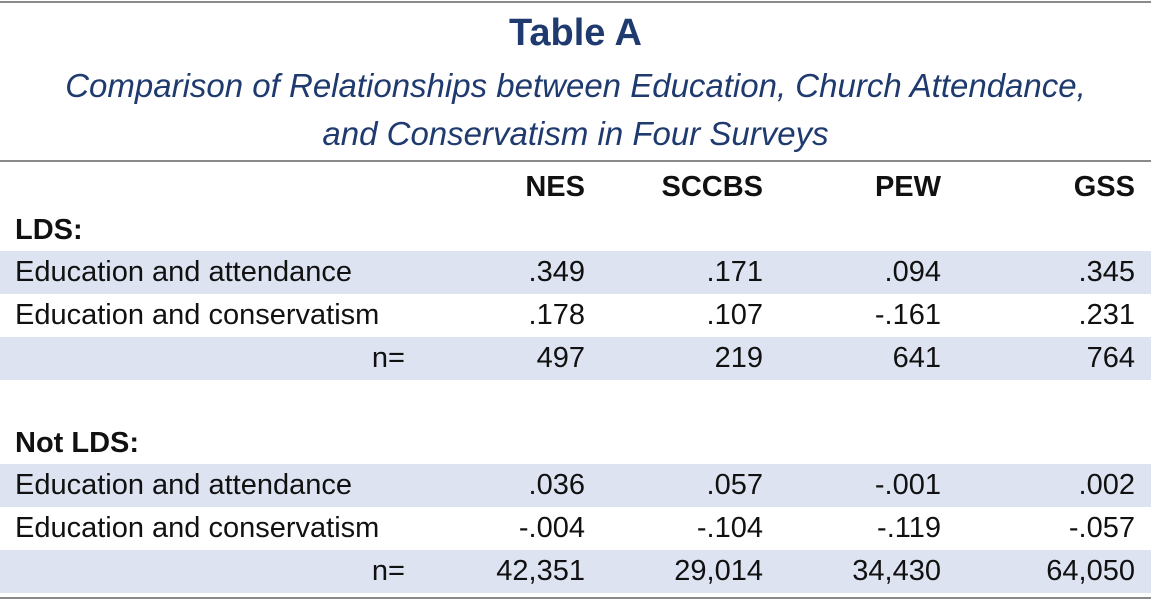 This screenshot has width=1151, height=601. What do you see at coordinates (512, 272) in the screenshot?
I see `cell-value: .349` at bounding box center [512, 272].